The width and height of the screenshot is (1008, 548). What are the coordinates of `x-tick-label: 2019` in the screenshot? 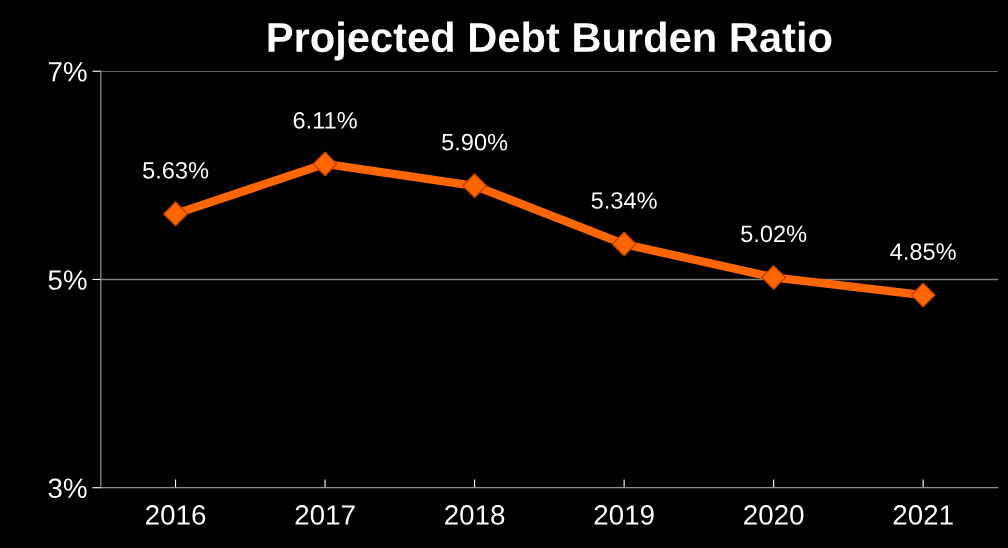 It's located at (624, 515).